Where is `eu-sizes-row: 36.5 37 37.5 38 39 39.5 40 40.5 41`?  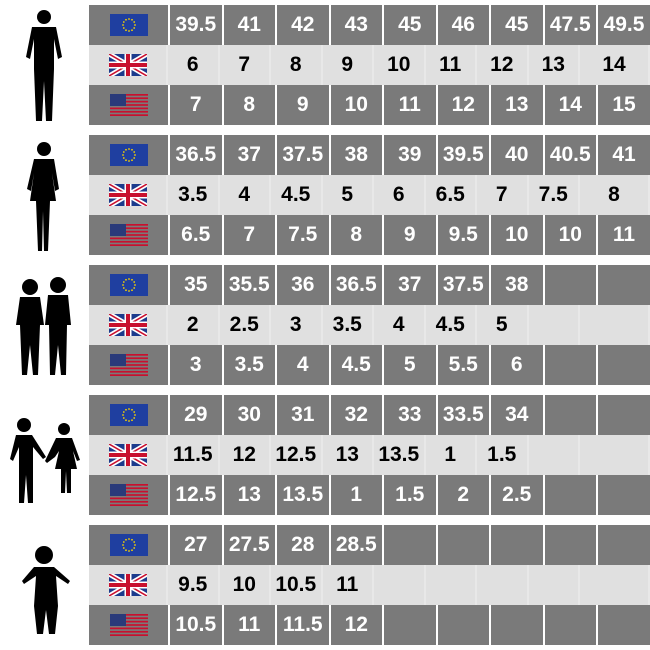
eu-sizes-row: 36.5 37 37.5 38 39 39.5 40 40.5 41 is located at coordinates (369, 155).